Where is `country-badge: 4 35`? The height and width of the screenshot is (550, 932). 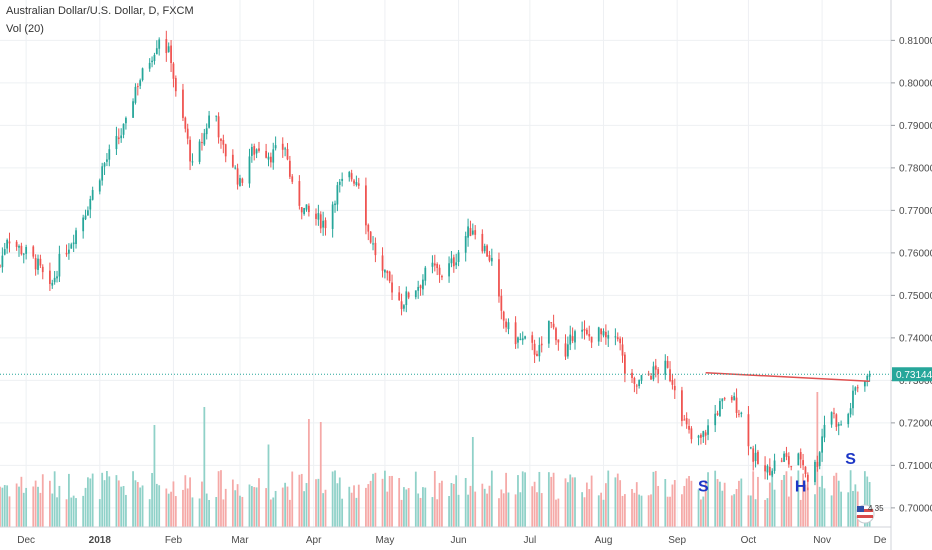 country-badge: 4 35 is located at coordinates (869, 514).